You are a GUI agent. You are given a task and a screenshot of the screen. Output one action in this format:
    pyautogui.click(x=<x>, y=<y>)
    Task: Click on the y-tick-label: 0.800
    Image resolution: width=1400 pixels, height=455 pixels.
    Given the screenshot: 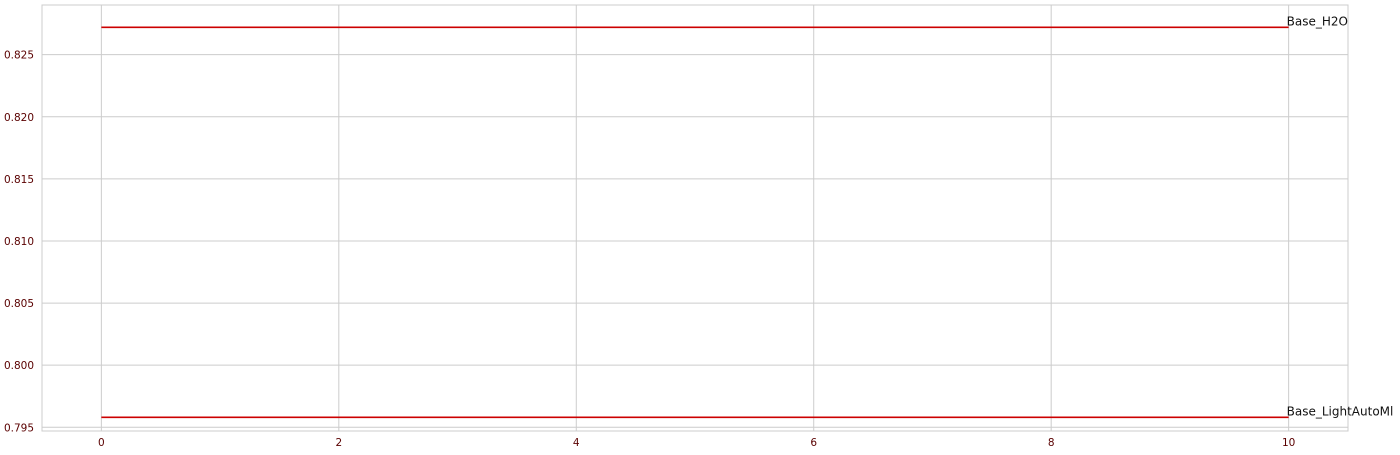 What is the action you would take?
    pyautogui.click(x=19, y=366)
    